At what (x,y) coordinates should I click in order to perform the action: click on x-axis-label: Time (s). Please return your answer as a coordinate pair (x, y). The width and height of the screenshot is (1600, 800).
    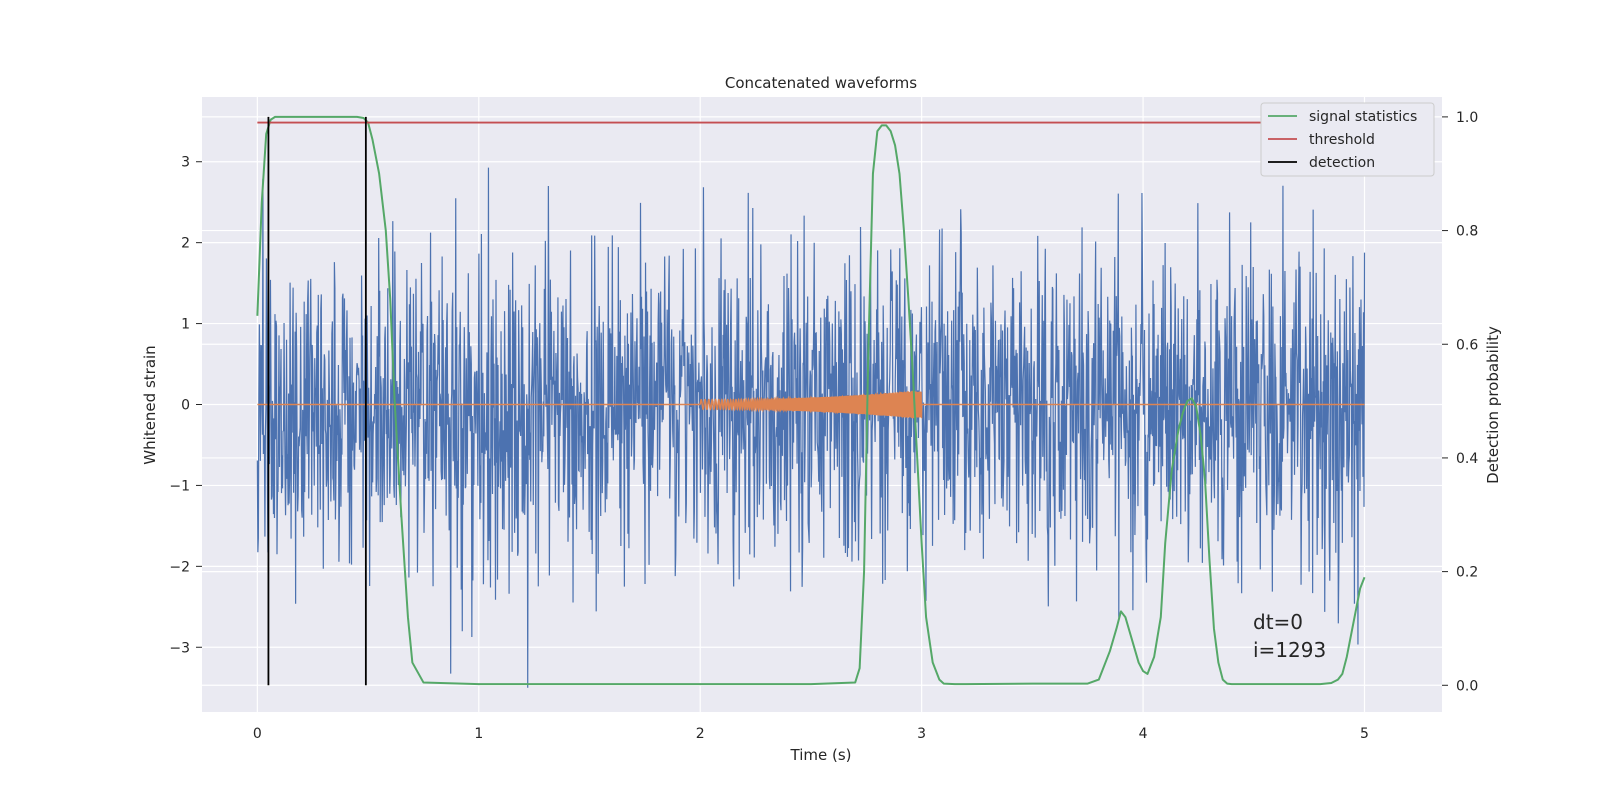
    Looking at the image, I should click on (821, 755).